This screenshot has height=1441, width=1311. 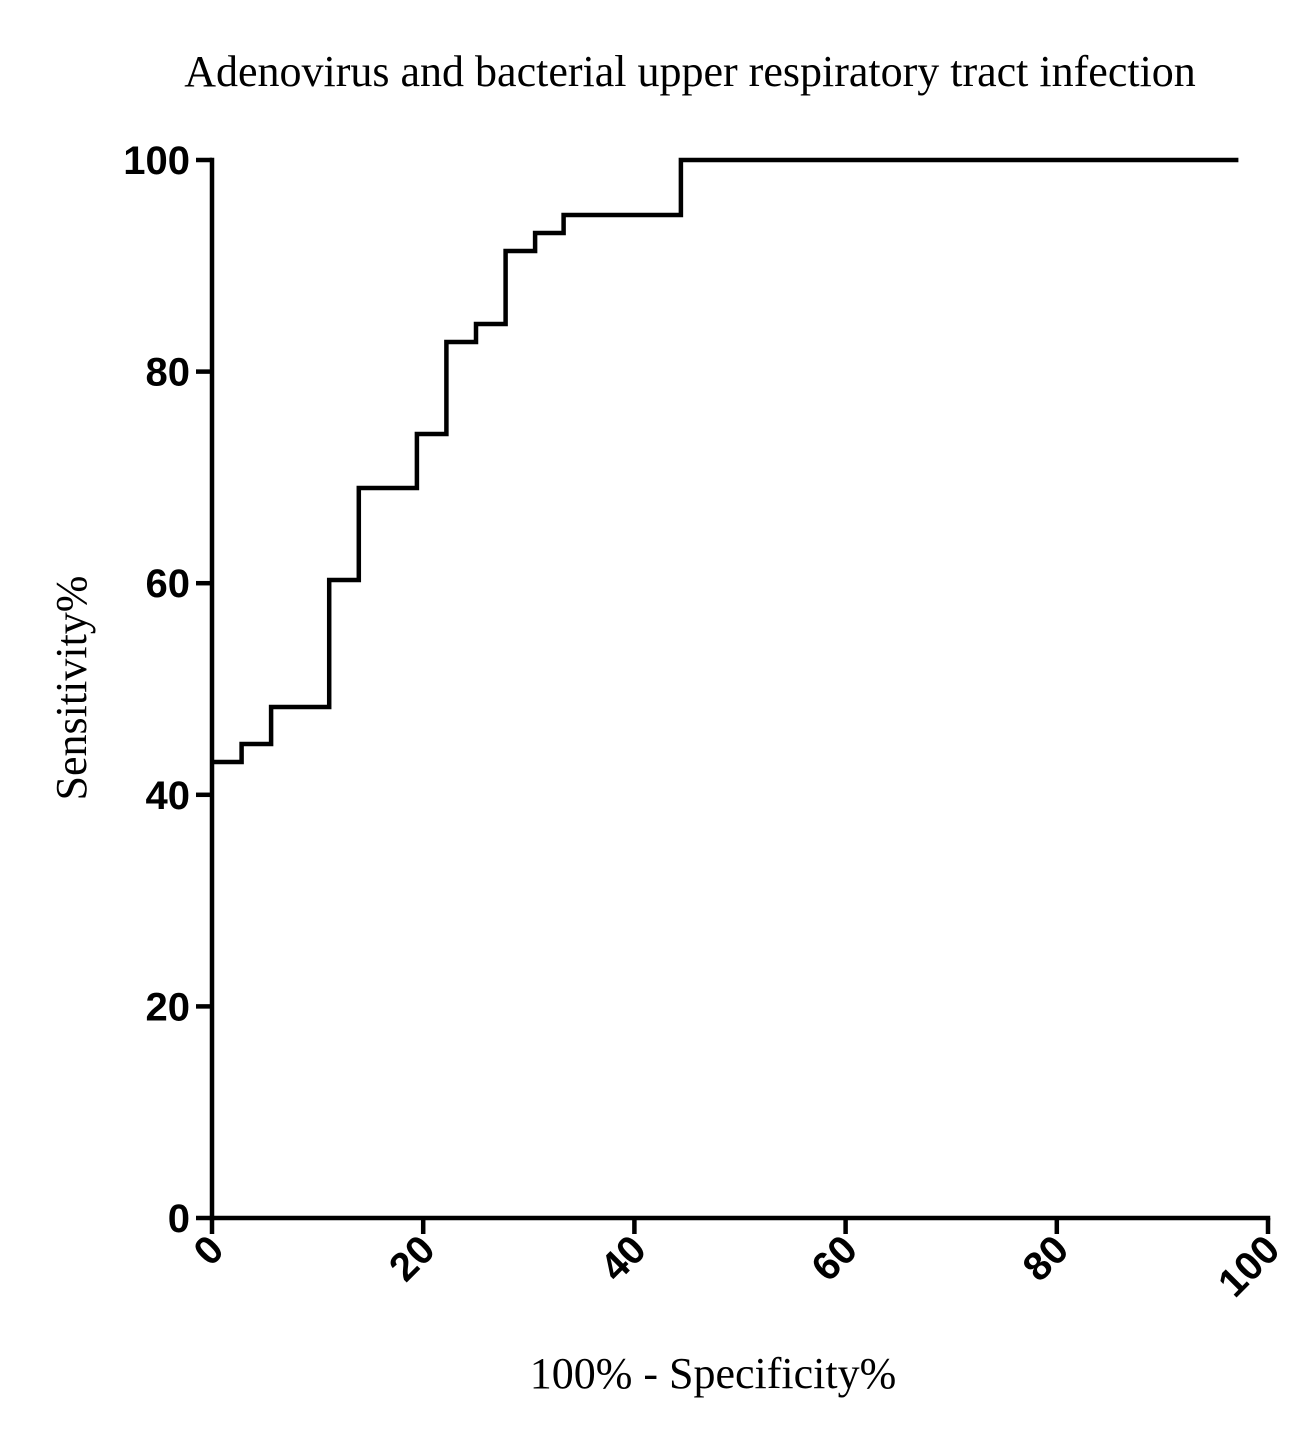 What do you see at coordinates (713, 1373) in the screenshot?
I see `x-axis-label: 100% - Specificity%` at bounding box center [713, 1373].